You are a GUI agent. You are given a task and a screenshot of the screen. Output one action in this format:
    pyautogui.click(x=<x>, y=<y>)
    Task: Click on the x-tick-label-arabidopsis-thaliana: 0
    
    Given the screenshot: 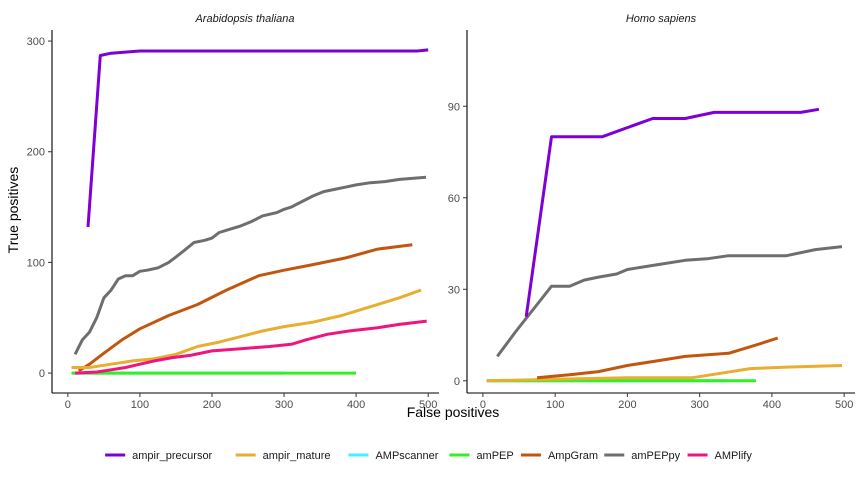 What is the action you would take?
    pyautogui.click(x=68, y=405)
    